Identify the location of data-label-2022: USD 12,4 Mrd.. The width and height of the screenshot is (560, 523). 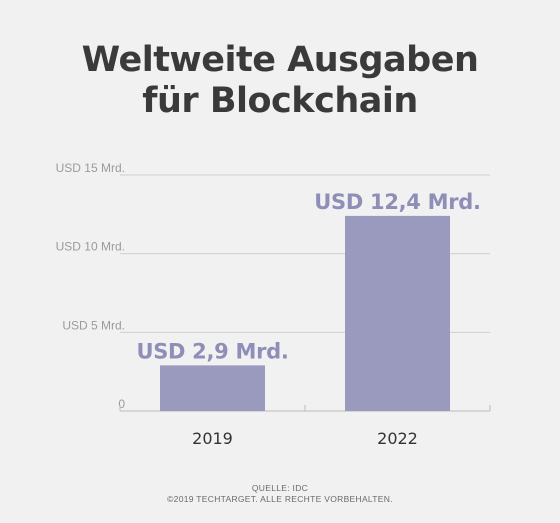
(397, 202).